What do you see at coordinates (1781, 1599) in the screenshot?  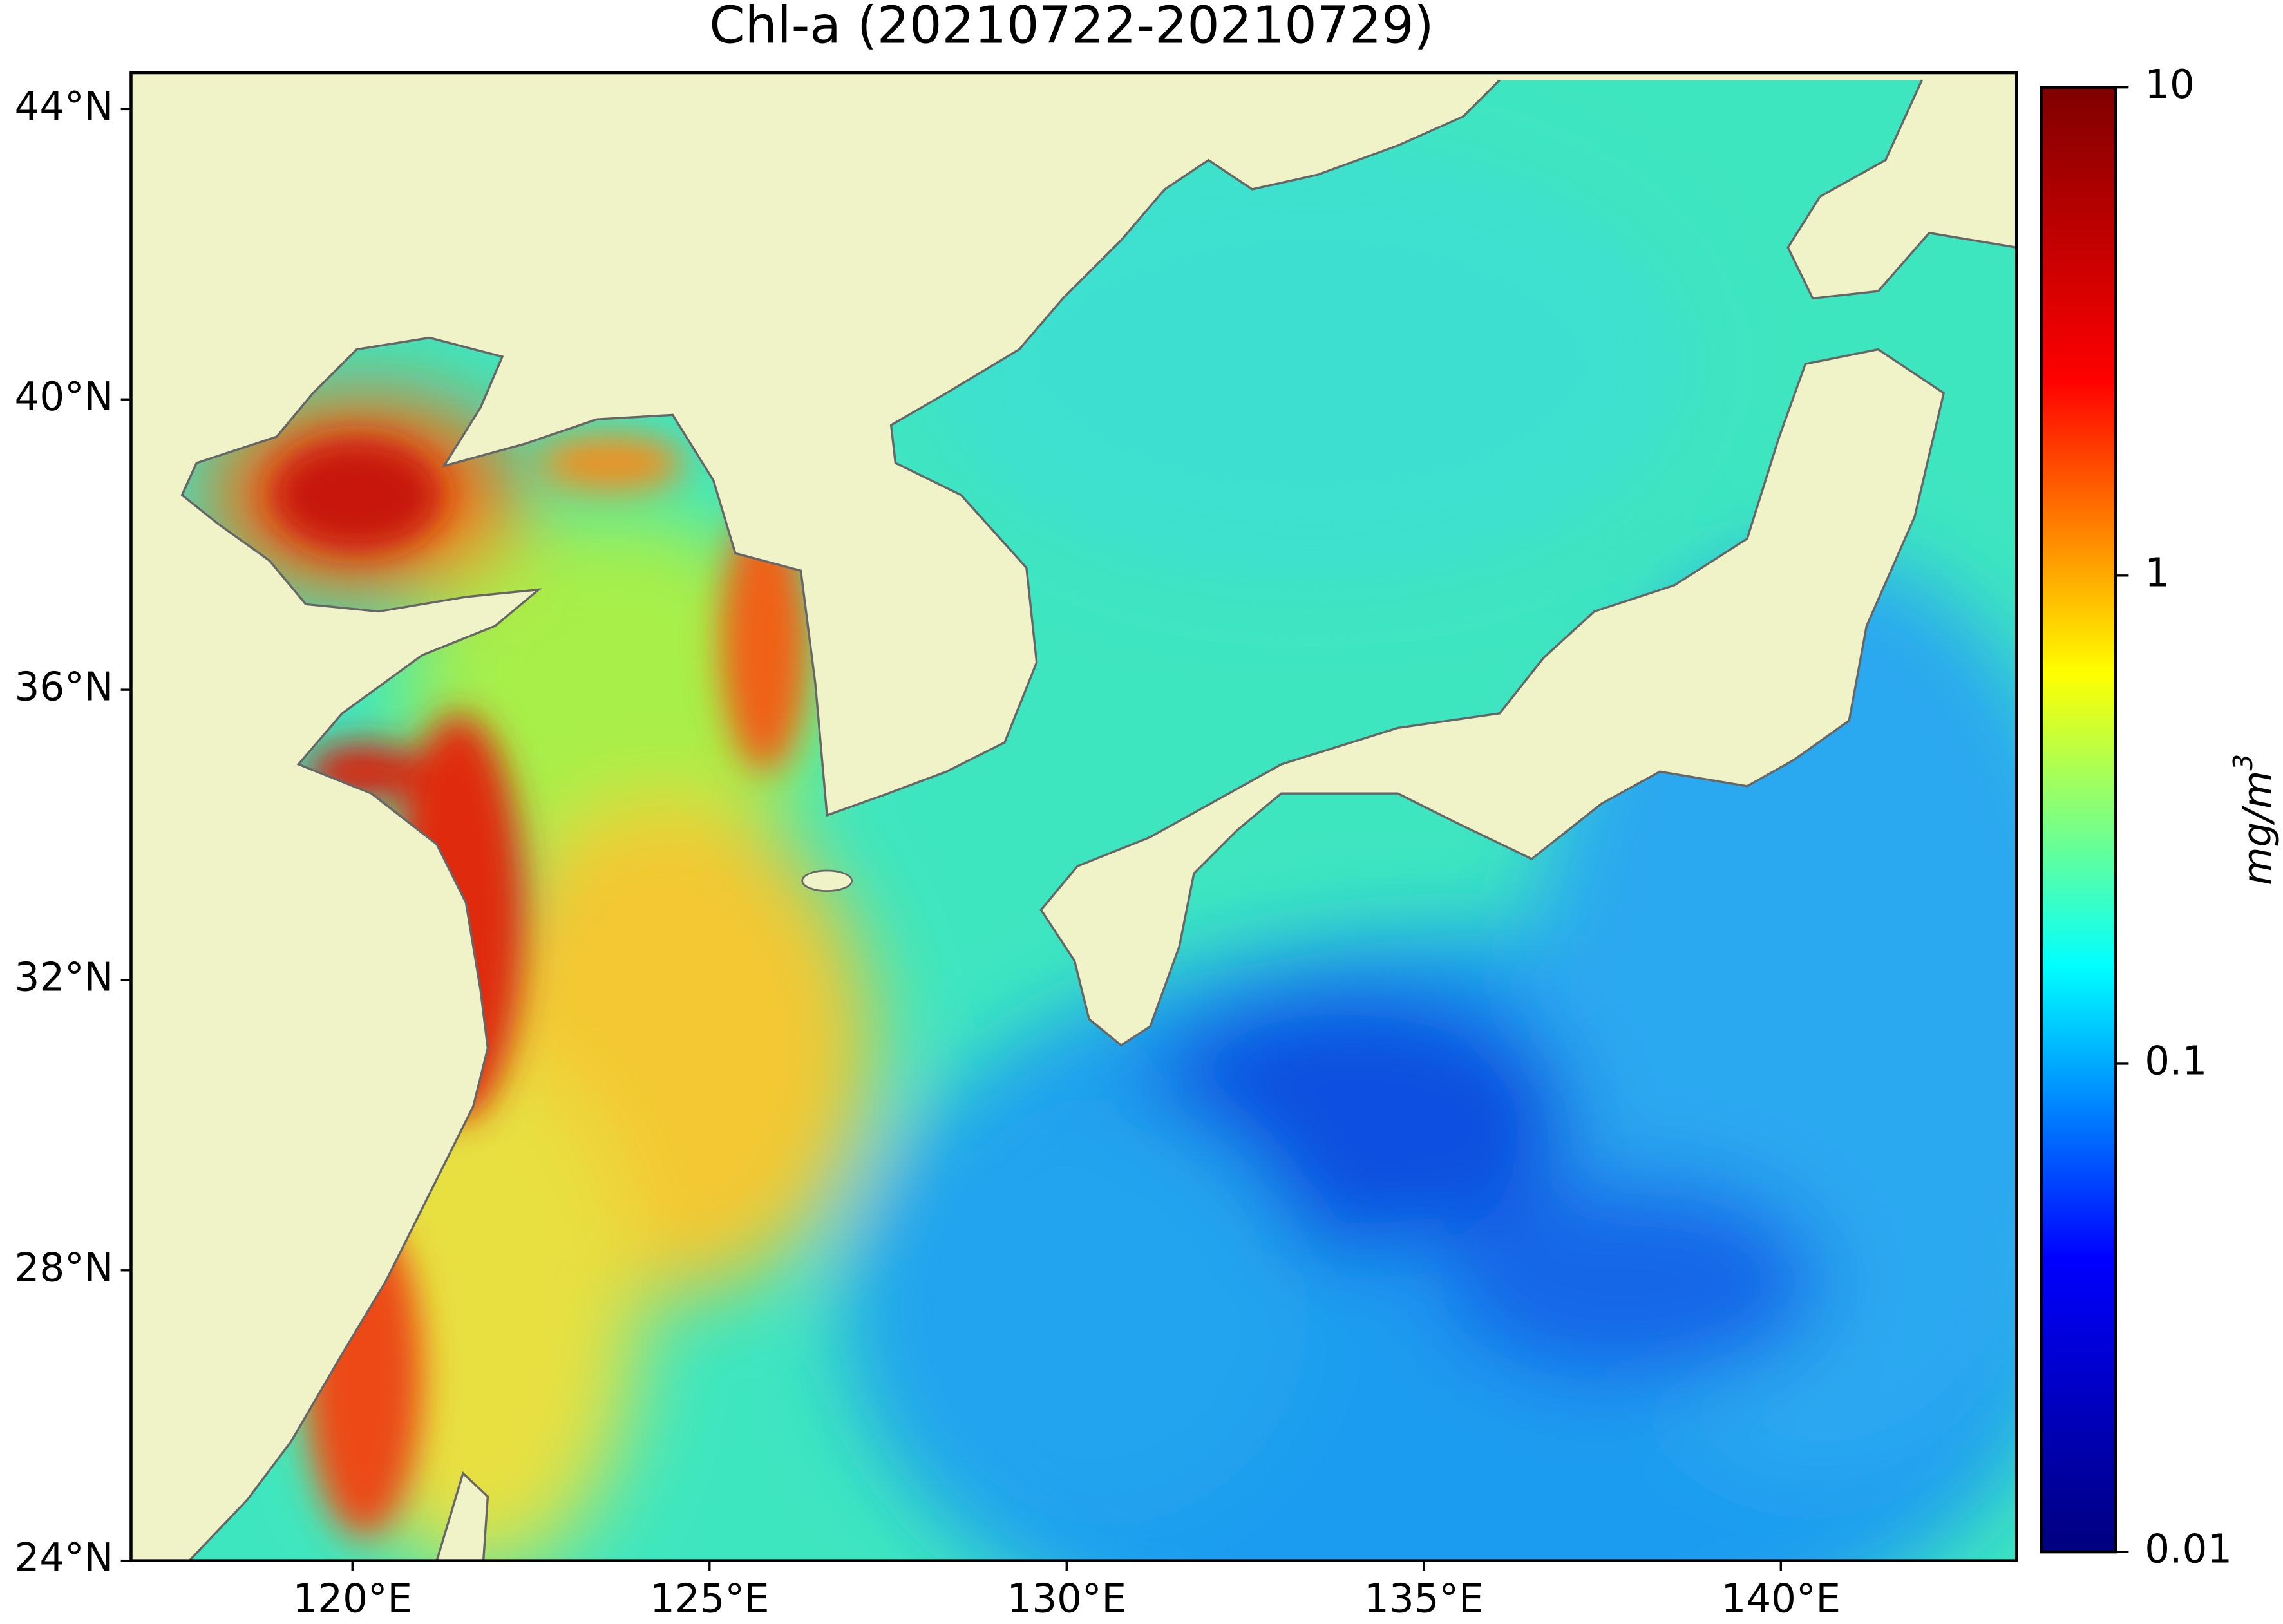 I see `x-tick-label: 140°E` at bounding box center [1781, 1599].